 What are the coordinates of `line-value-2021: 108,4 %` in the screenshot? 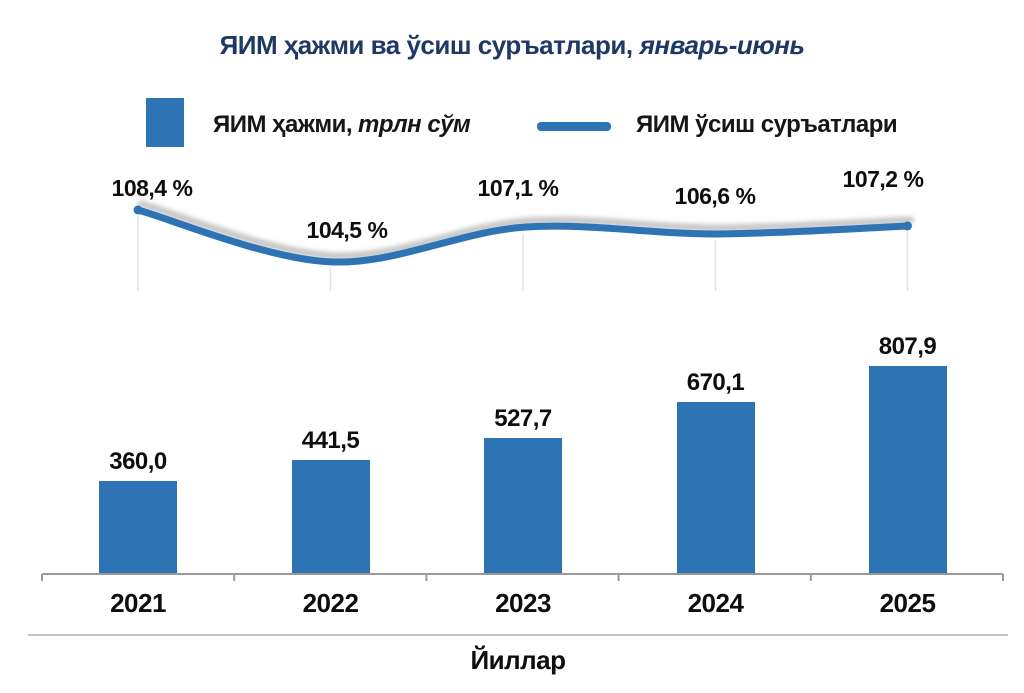 It's located at (152, 188).